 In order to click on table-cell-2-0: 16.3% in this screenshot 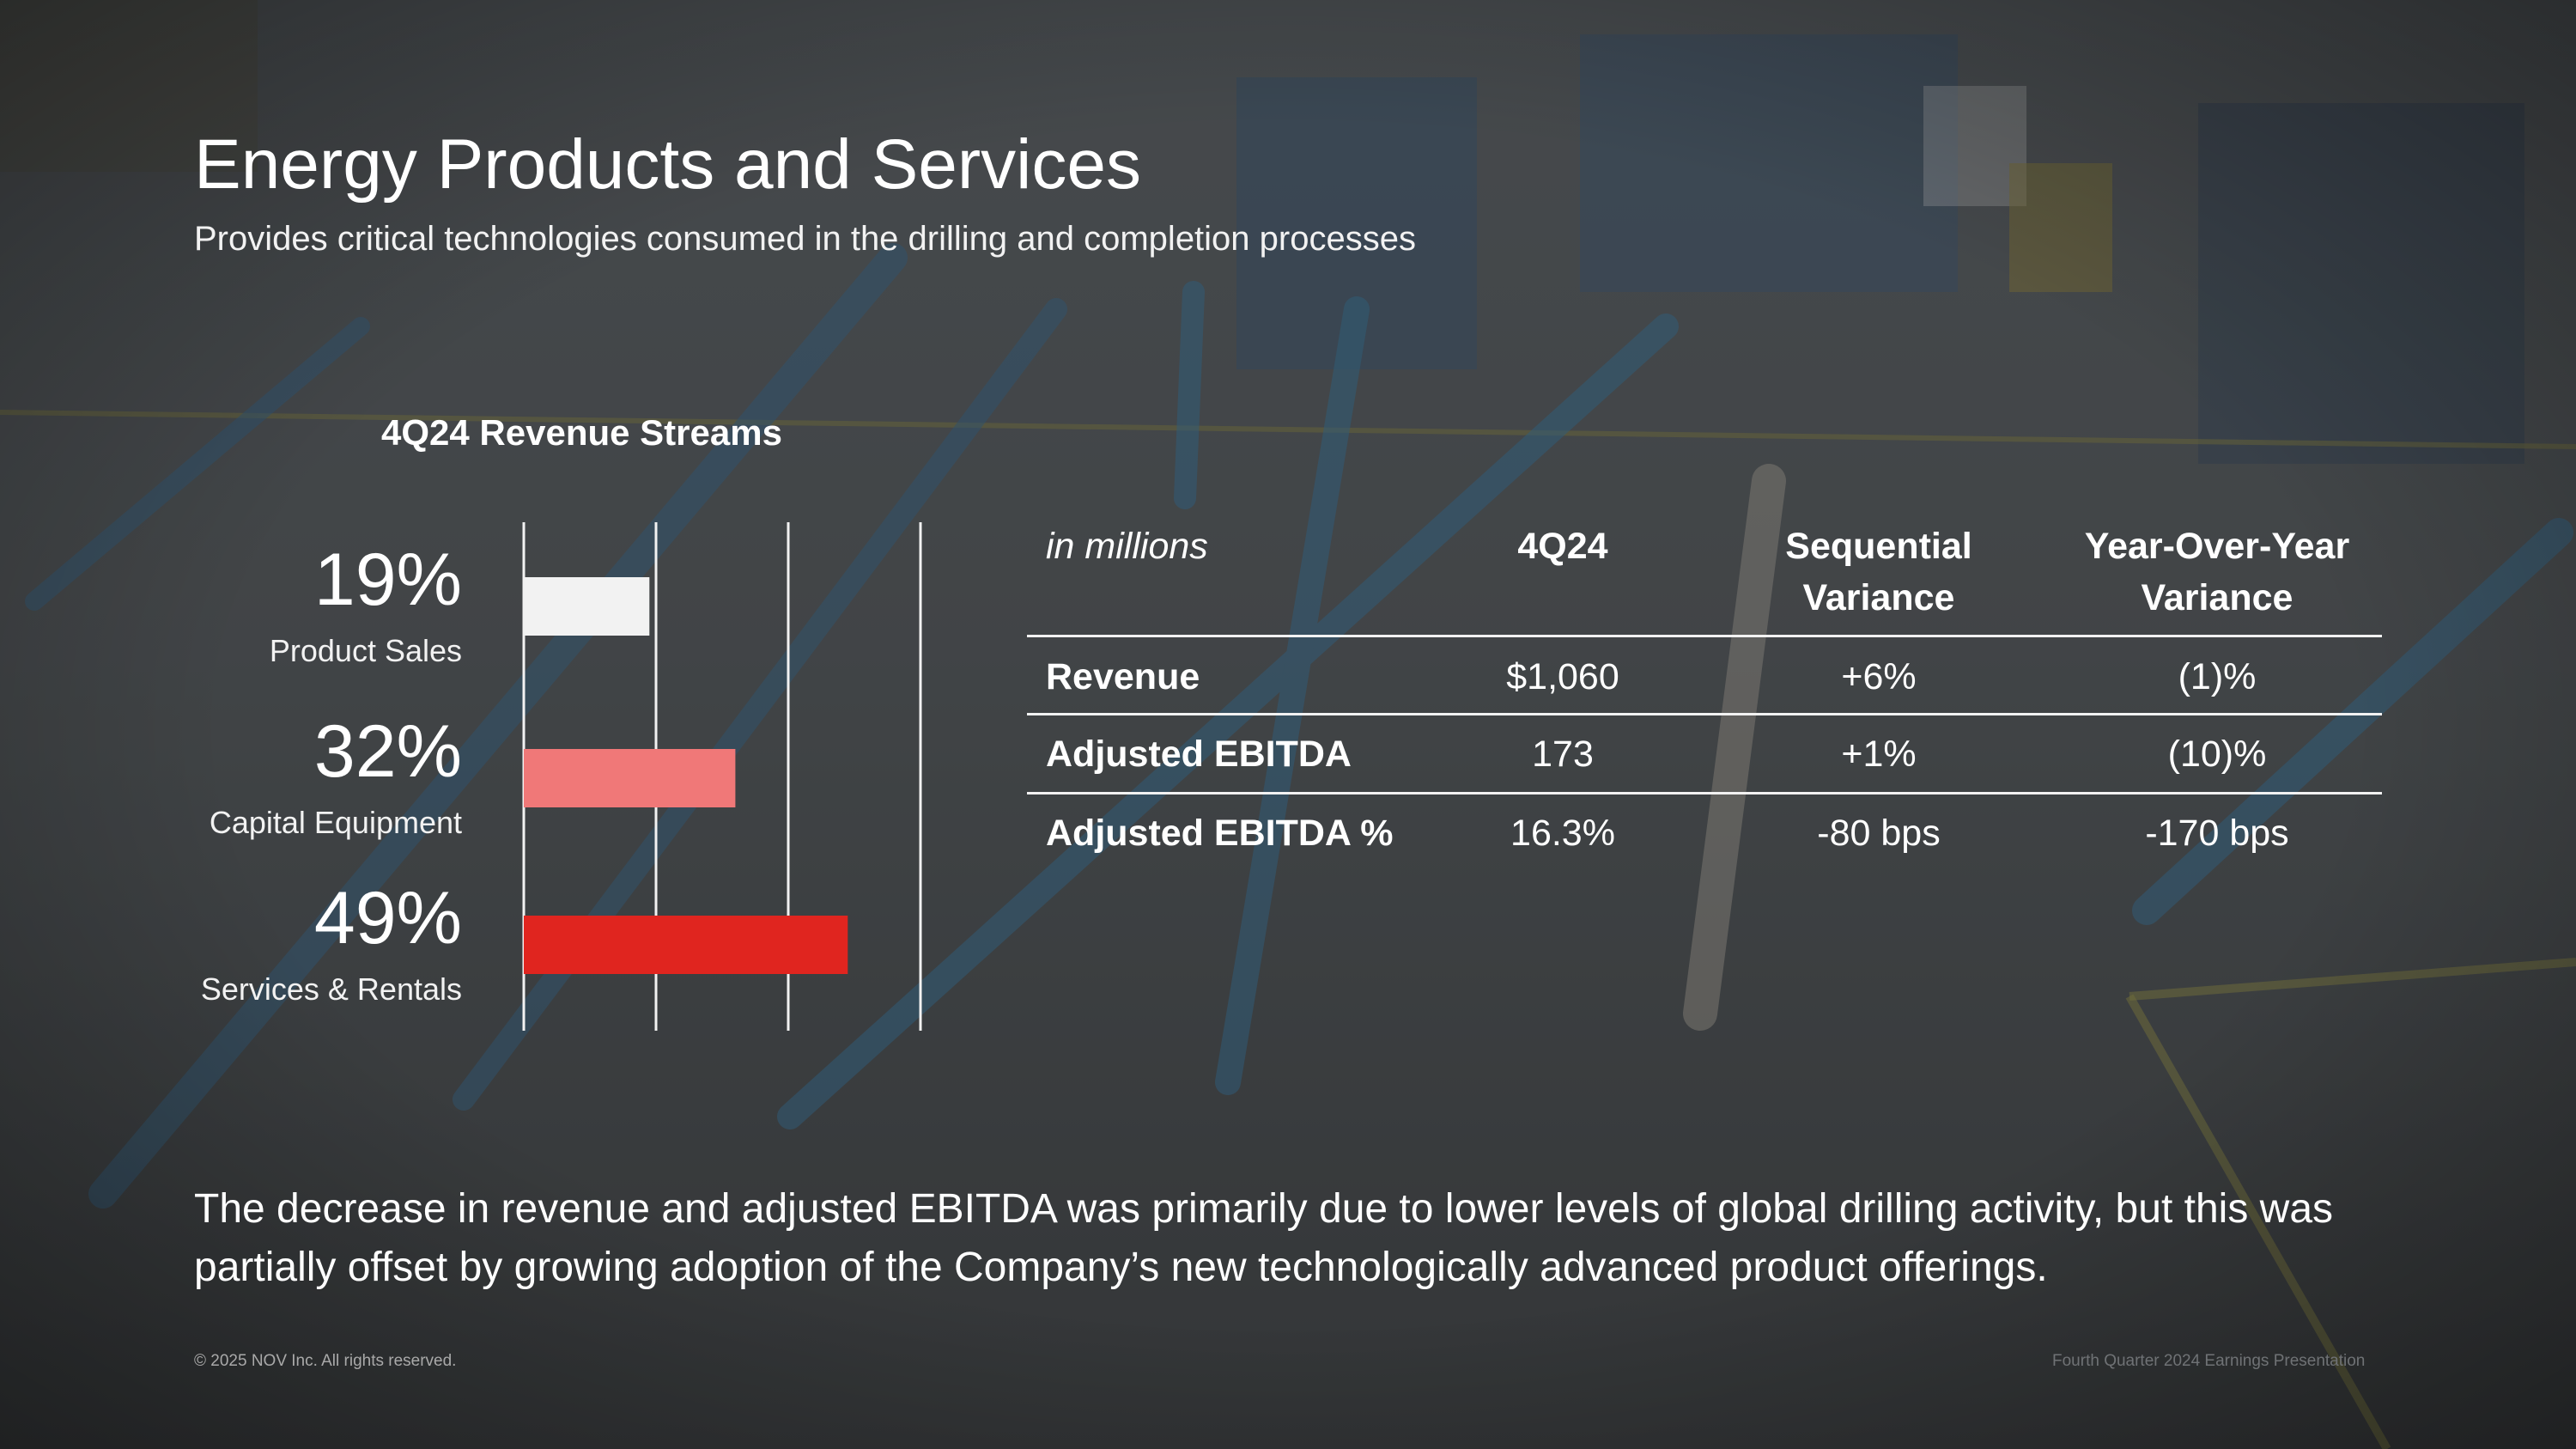, I will do `click(1562, 833)`.